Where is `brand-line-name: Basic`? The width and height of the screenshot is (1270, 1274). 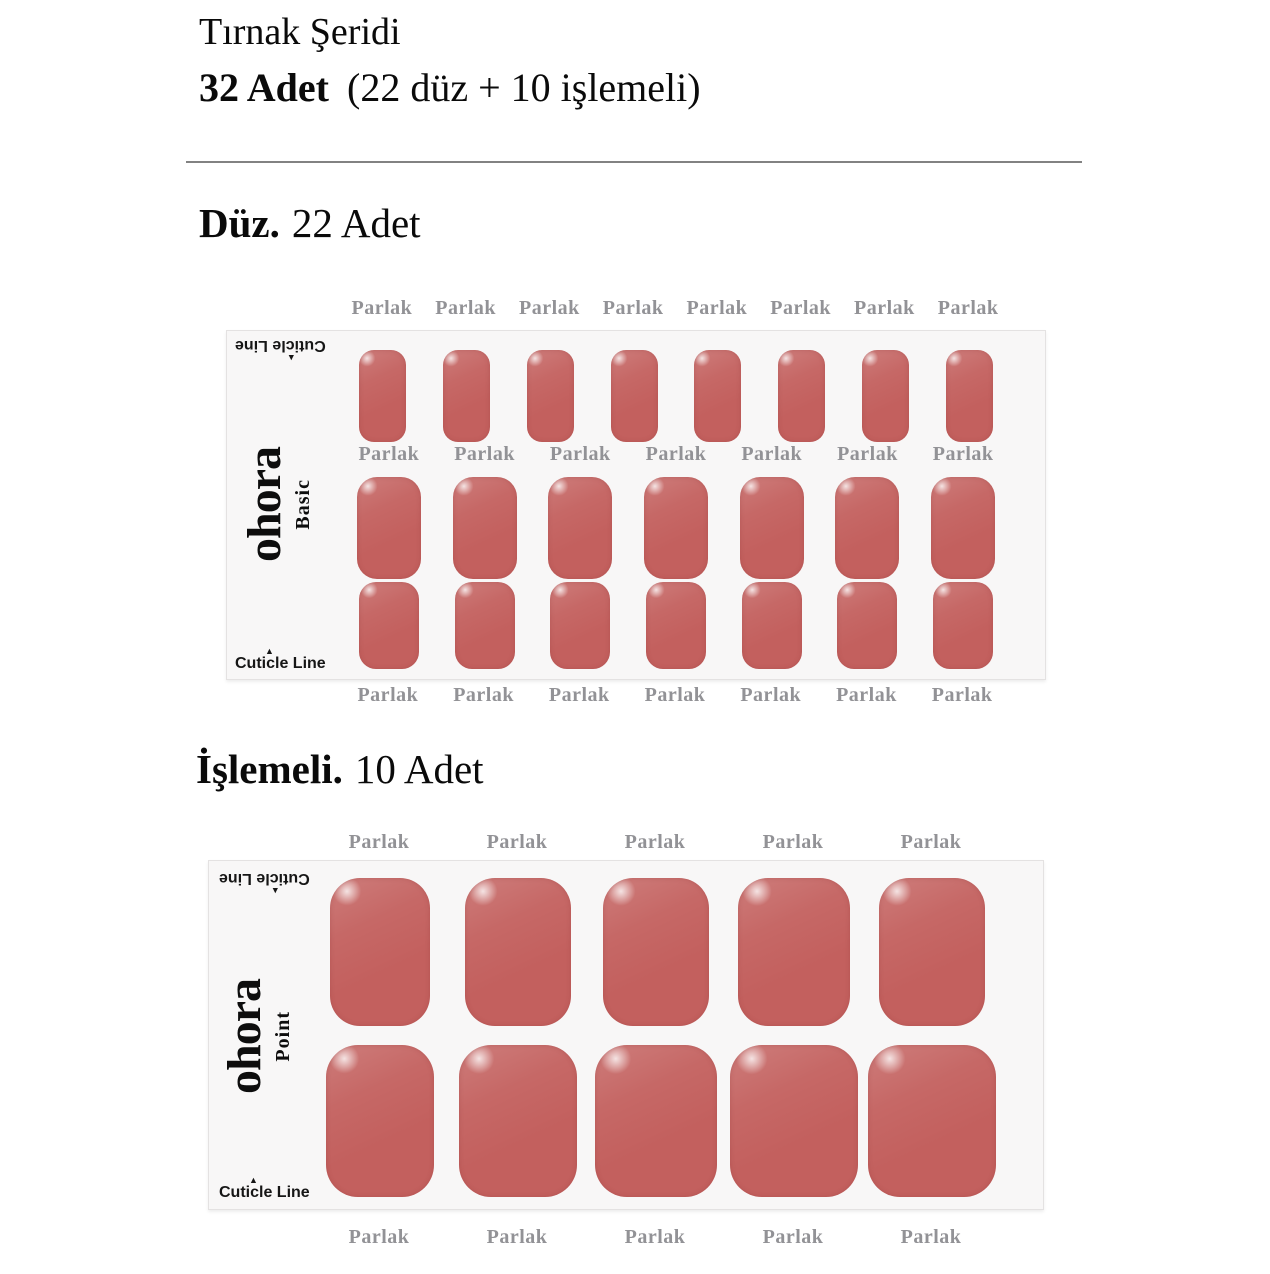
brand-line-name: Basic is located at coordinates (303, 504).